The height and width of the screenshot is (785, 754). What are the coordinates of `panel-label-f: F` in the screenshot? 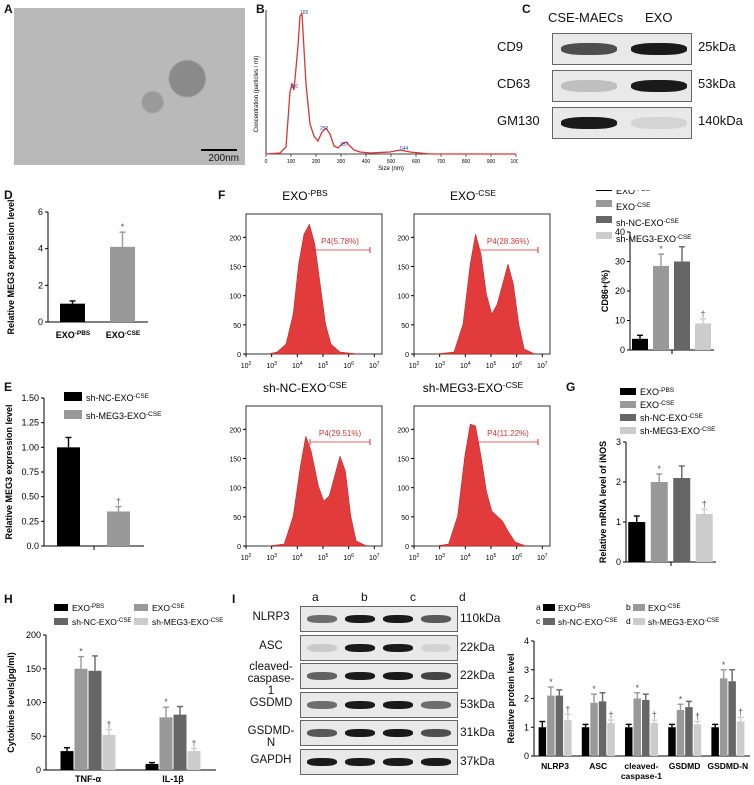 It's located at (222, 195).